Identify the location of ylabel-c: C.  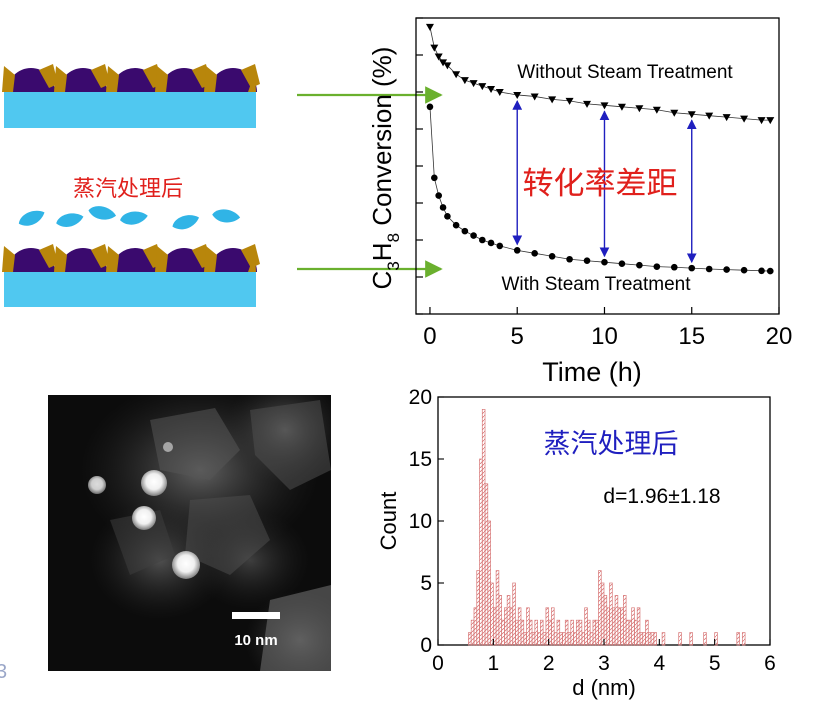
(382, 280).